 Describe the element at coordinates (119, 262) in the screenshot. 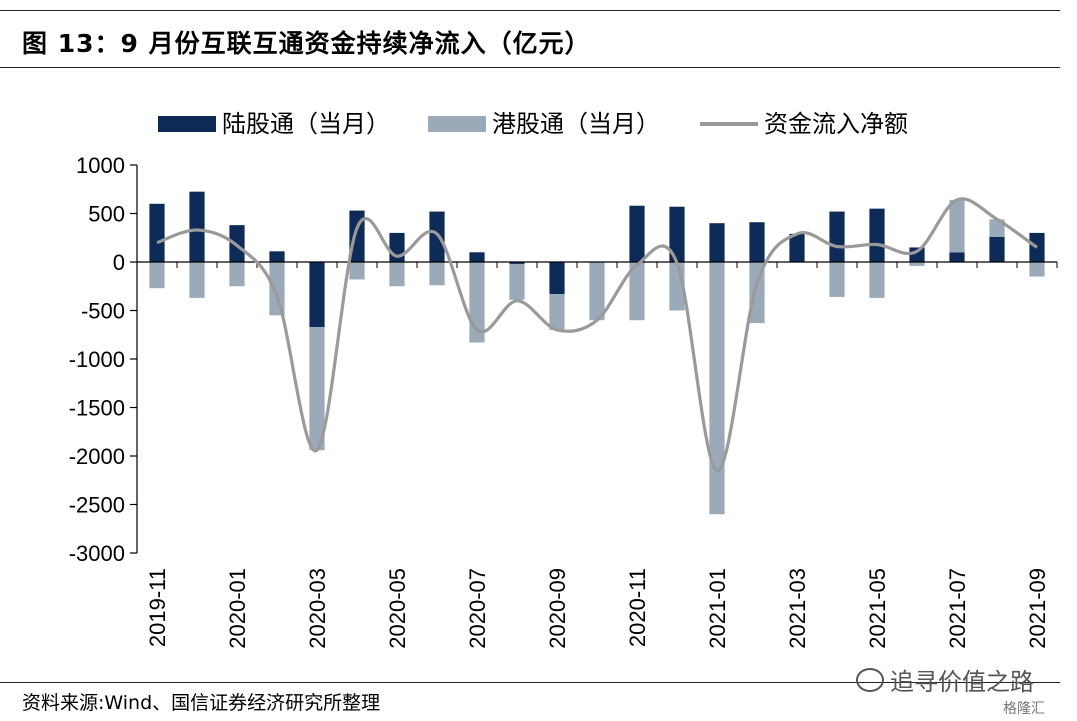

I see `y-tick-label: 0` at that location.